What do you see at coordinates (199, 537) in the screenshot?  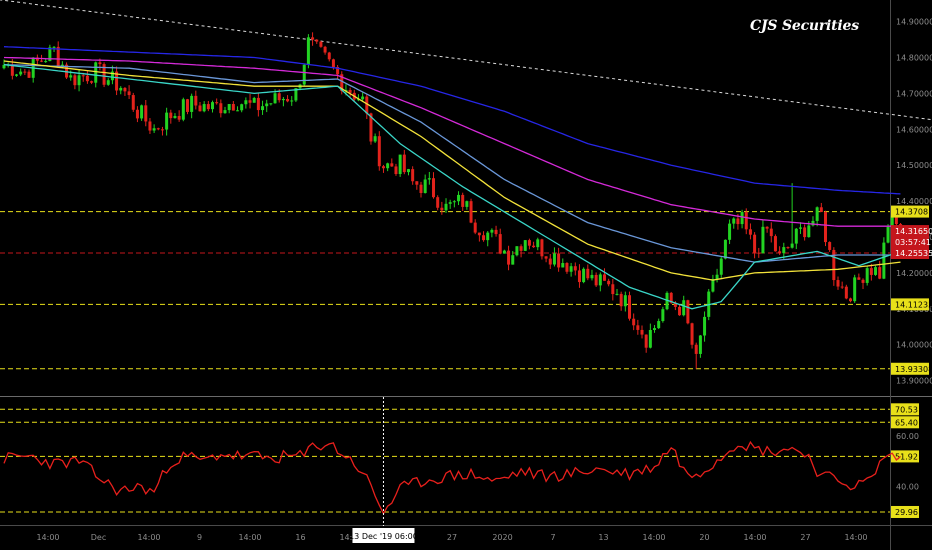 I see `time-tick-label: 9` at bounding box center [199, 537].